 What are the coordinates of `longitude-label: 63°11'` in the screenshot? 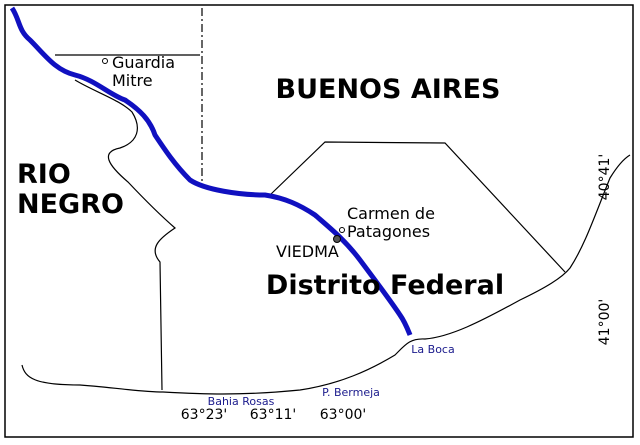 It's located at (273, 415).